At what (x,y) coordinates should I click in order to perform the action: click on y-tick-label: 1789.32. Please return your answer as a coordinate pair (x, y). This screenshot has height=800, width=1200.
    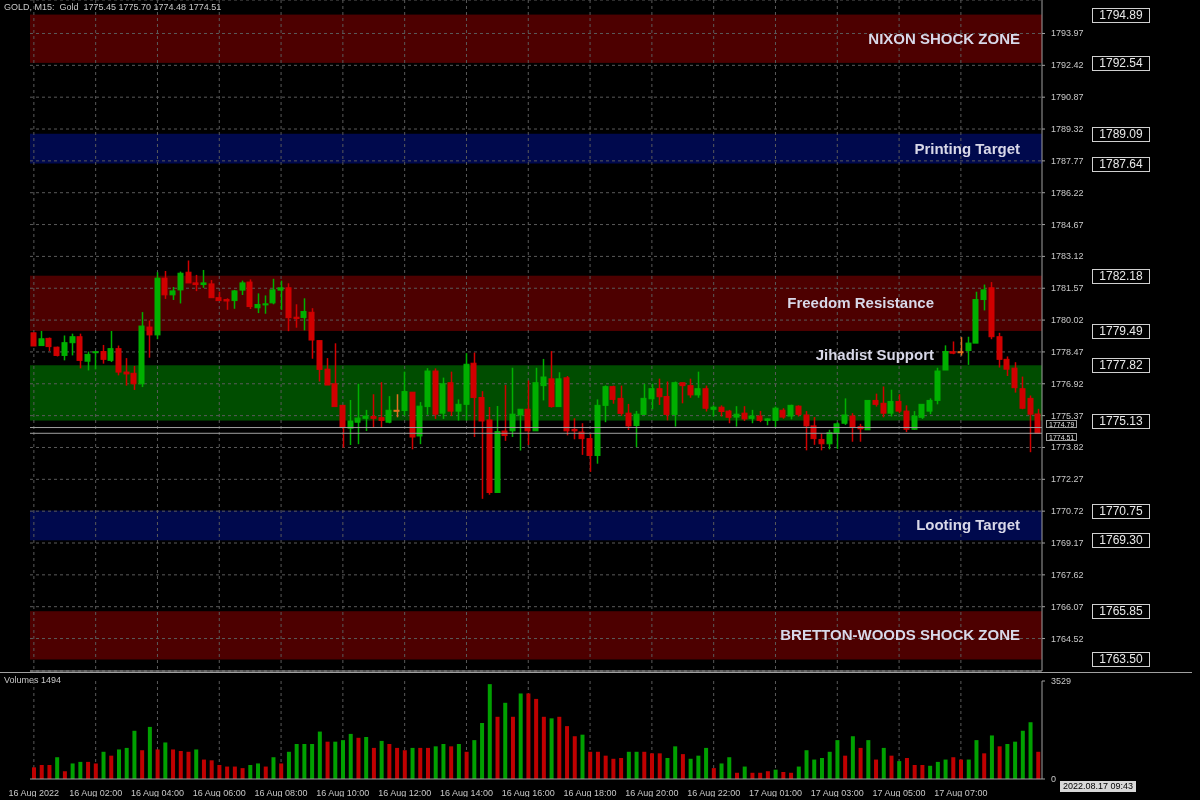
    Looking at the image, I should click on (1067, 129).